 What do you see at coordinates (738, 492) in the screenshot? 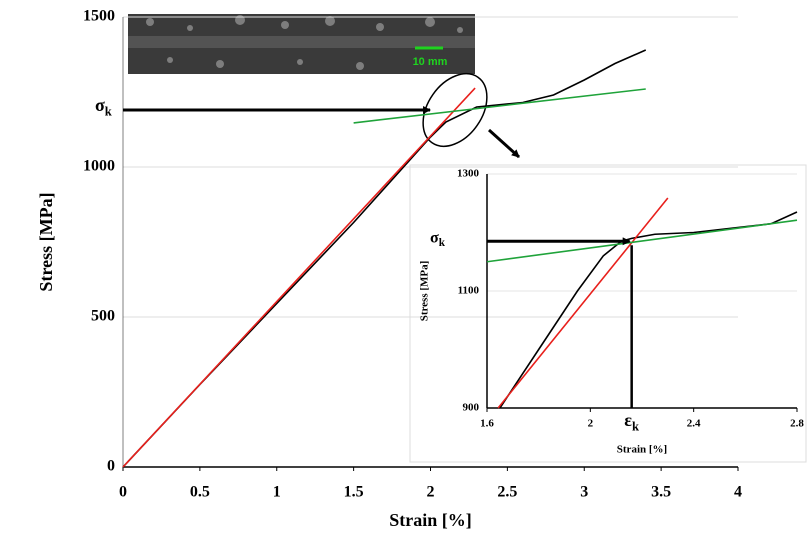
I see `x-tick-label: 4` at bounding box center [738, 492].